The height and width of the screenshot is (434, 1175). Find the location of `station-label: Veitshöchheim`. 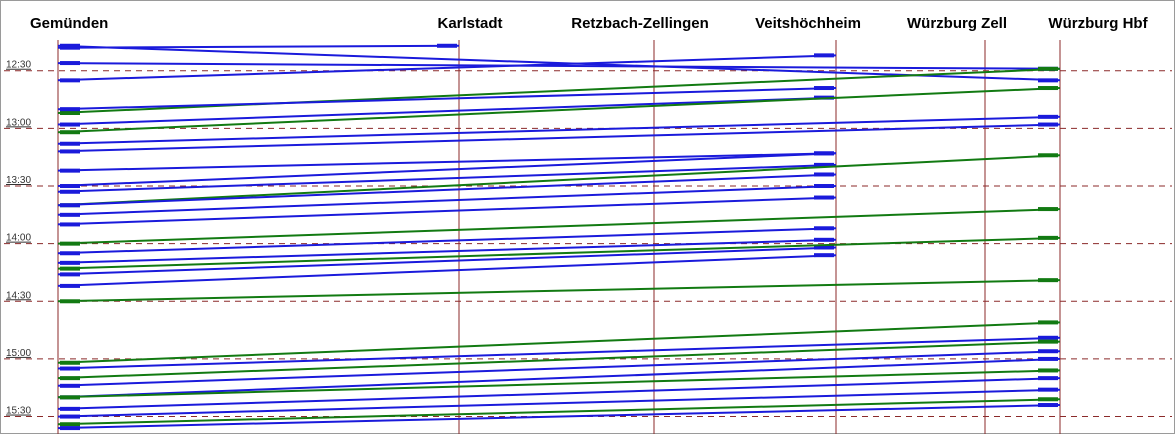

station-label: Veitshöchheim is located at coordinates (808, 23).